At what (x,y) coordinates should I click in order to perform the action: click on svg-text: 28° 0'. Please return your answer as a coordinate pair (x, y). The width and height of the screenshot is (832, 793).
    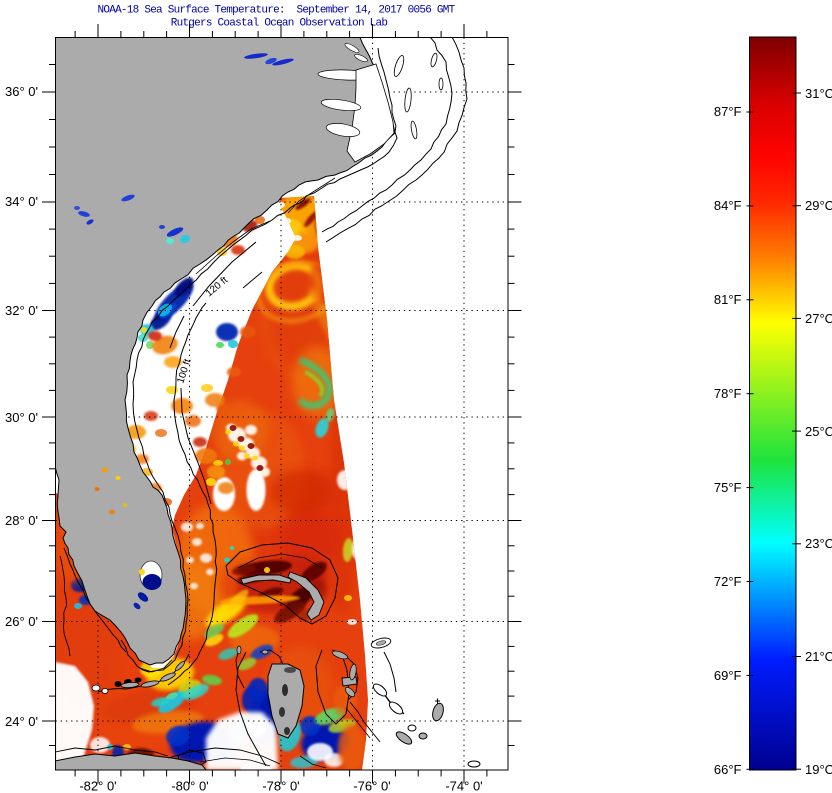
    Looking at the image, I should click on (21, 520).